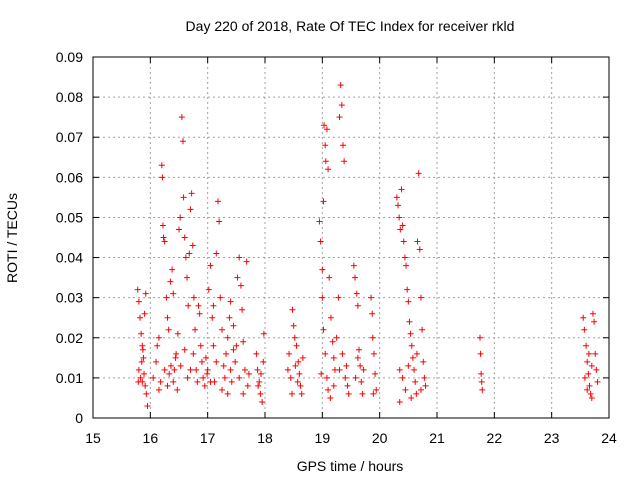  I want to click on y-tick-label: 0.01, so click(69, 378).